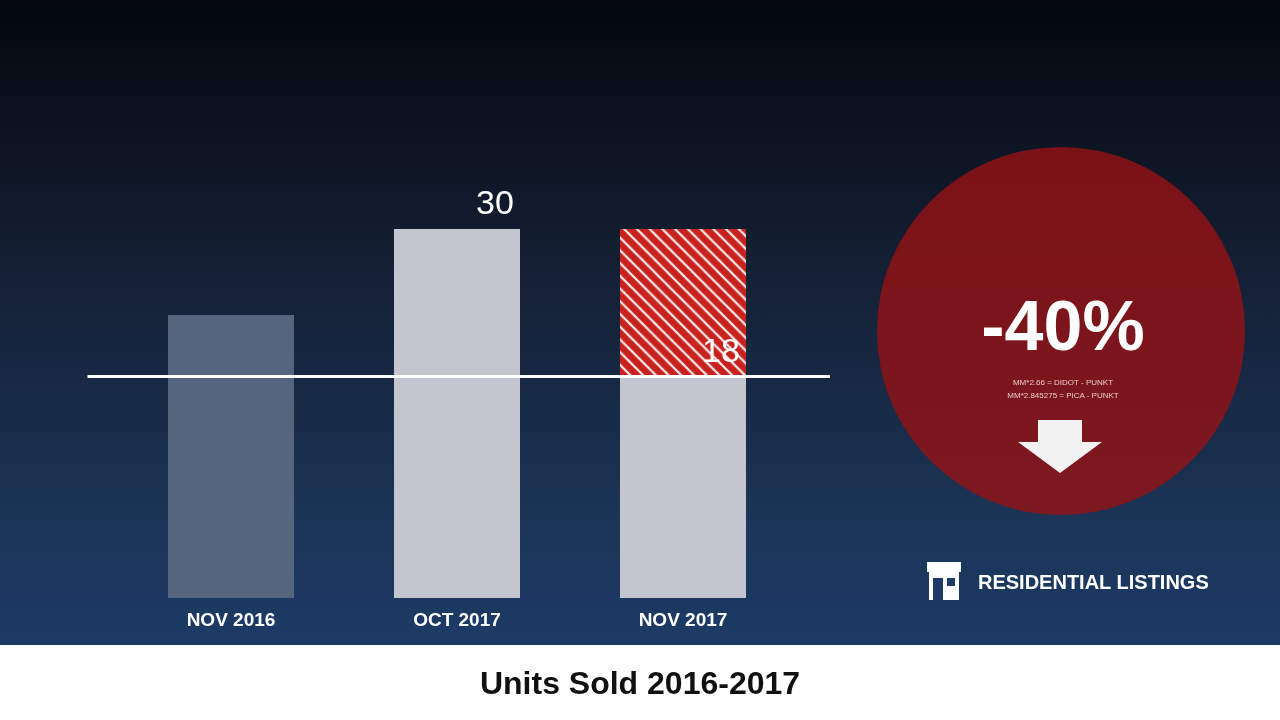 The image size is (1280, 720). Describe the element at coordinates (1063, 382) in the screenshot. I see `text: MM*2.66 = DIDOT - PUNKT` at that location.